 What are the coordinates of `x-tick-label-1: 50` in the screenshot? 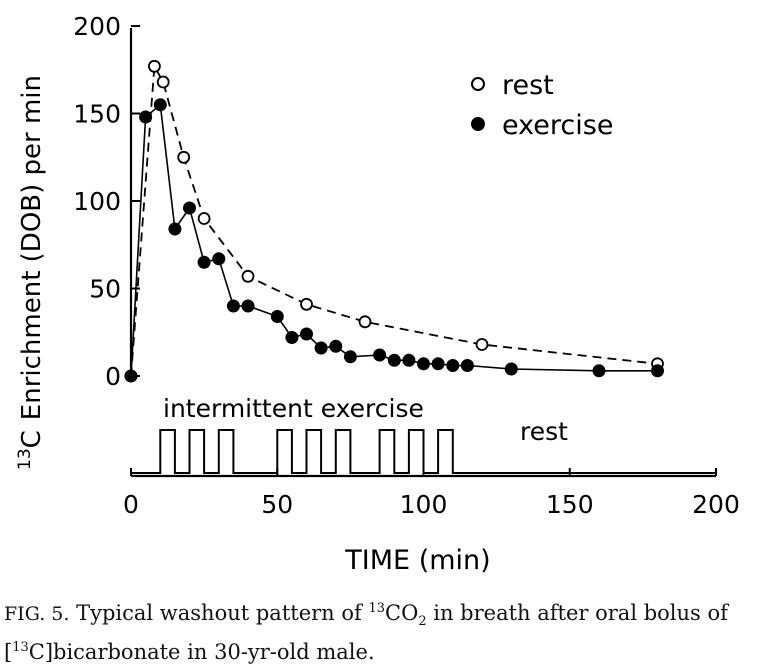 It's located at (277, 504).